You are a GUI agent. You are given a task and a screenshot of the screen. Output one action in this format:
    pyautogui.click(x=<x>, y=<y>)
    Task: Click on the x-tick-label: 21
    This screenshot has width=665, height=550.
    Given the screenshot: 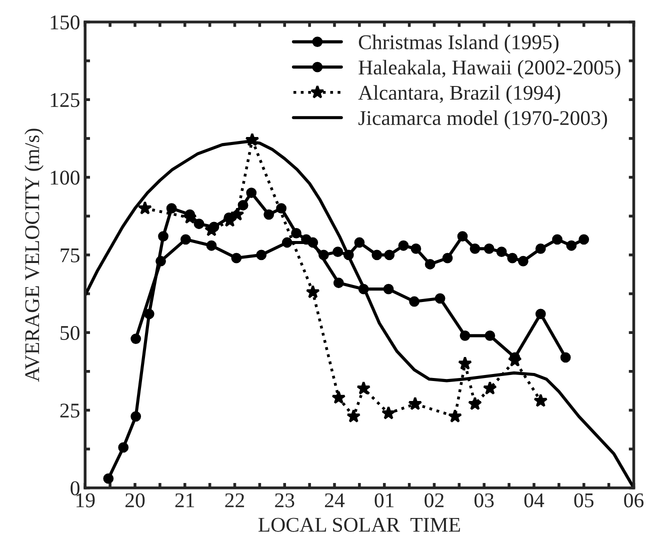 What is the action you would take?
    pyautogui.click(x=184, y=500)
    